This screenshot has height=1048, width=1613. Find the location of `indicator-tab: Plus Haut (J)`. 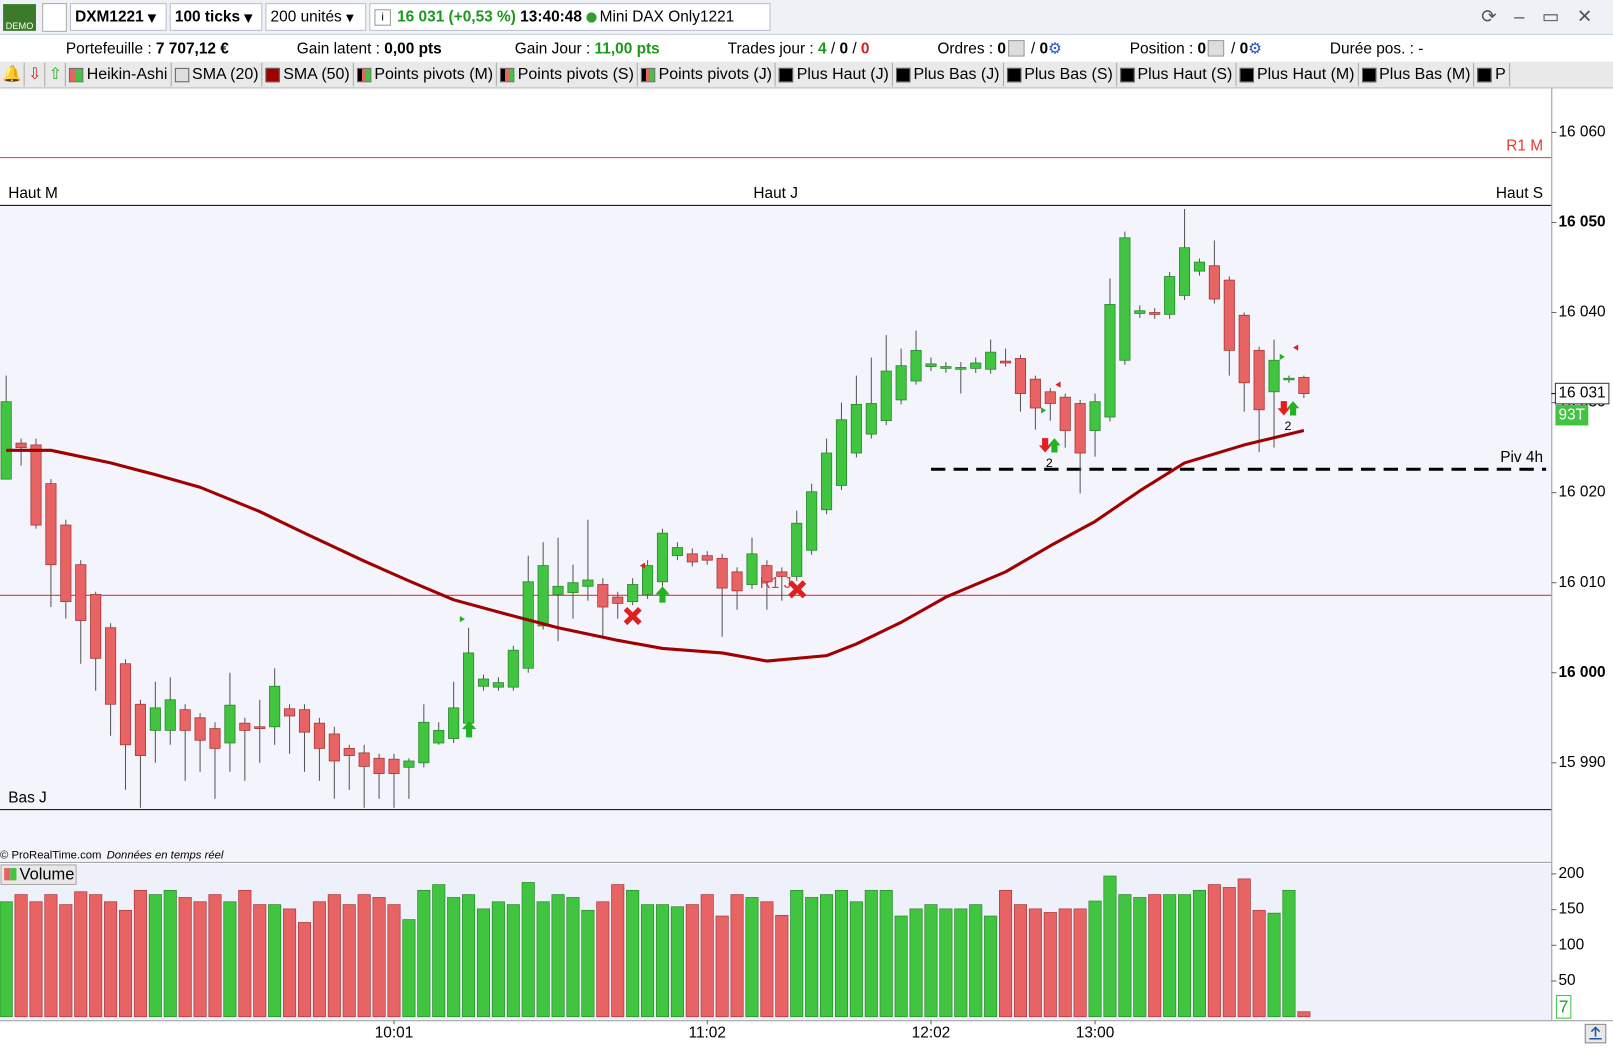

indicator-tab: Plus Haut (J) is located at coordinates (834, 74).